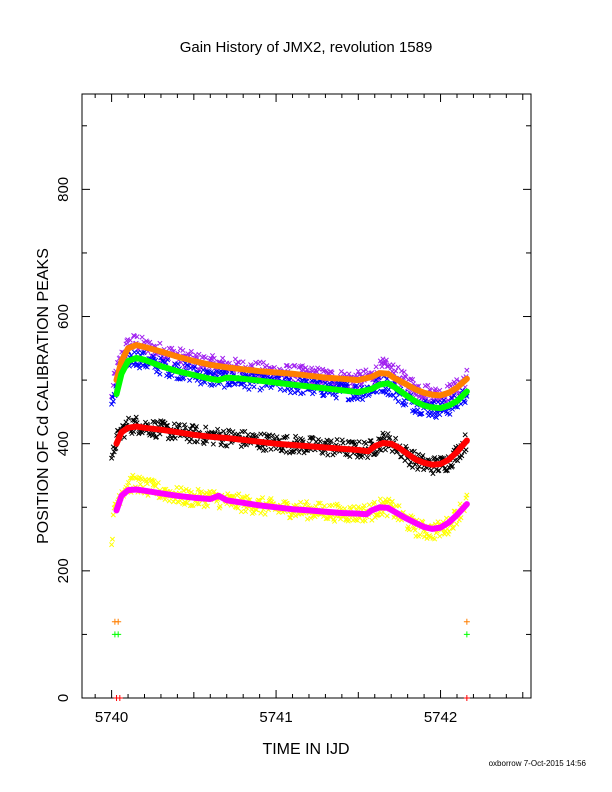 The width and height of the screenshot is (612, 792). I want to click on x-tick-label-2: 5742, so click(440, 717).